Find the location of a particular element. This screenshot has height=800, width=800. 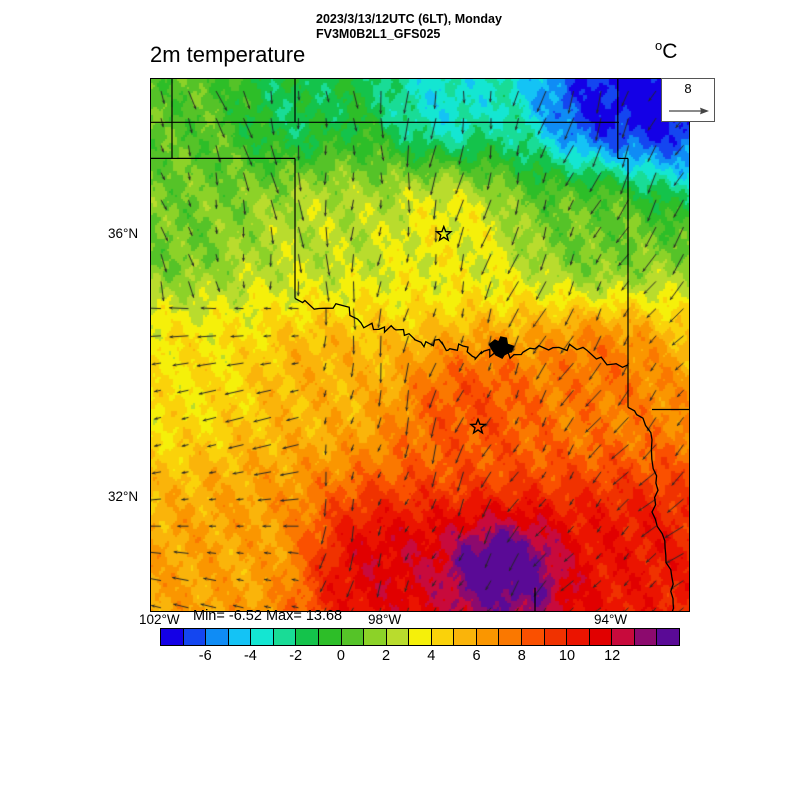

colorbar is located at coordinates (420, 637).